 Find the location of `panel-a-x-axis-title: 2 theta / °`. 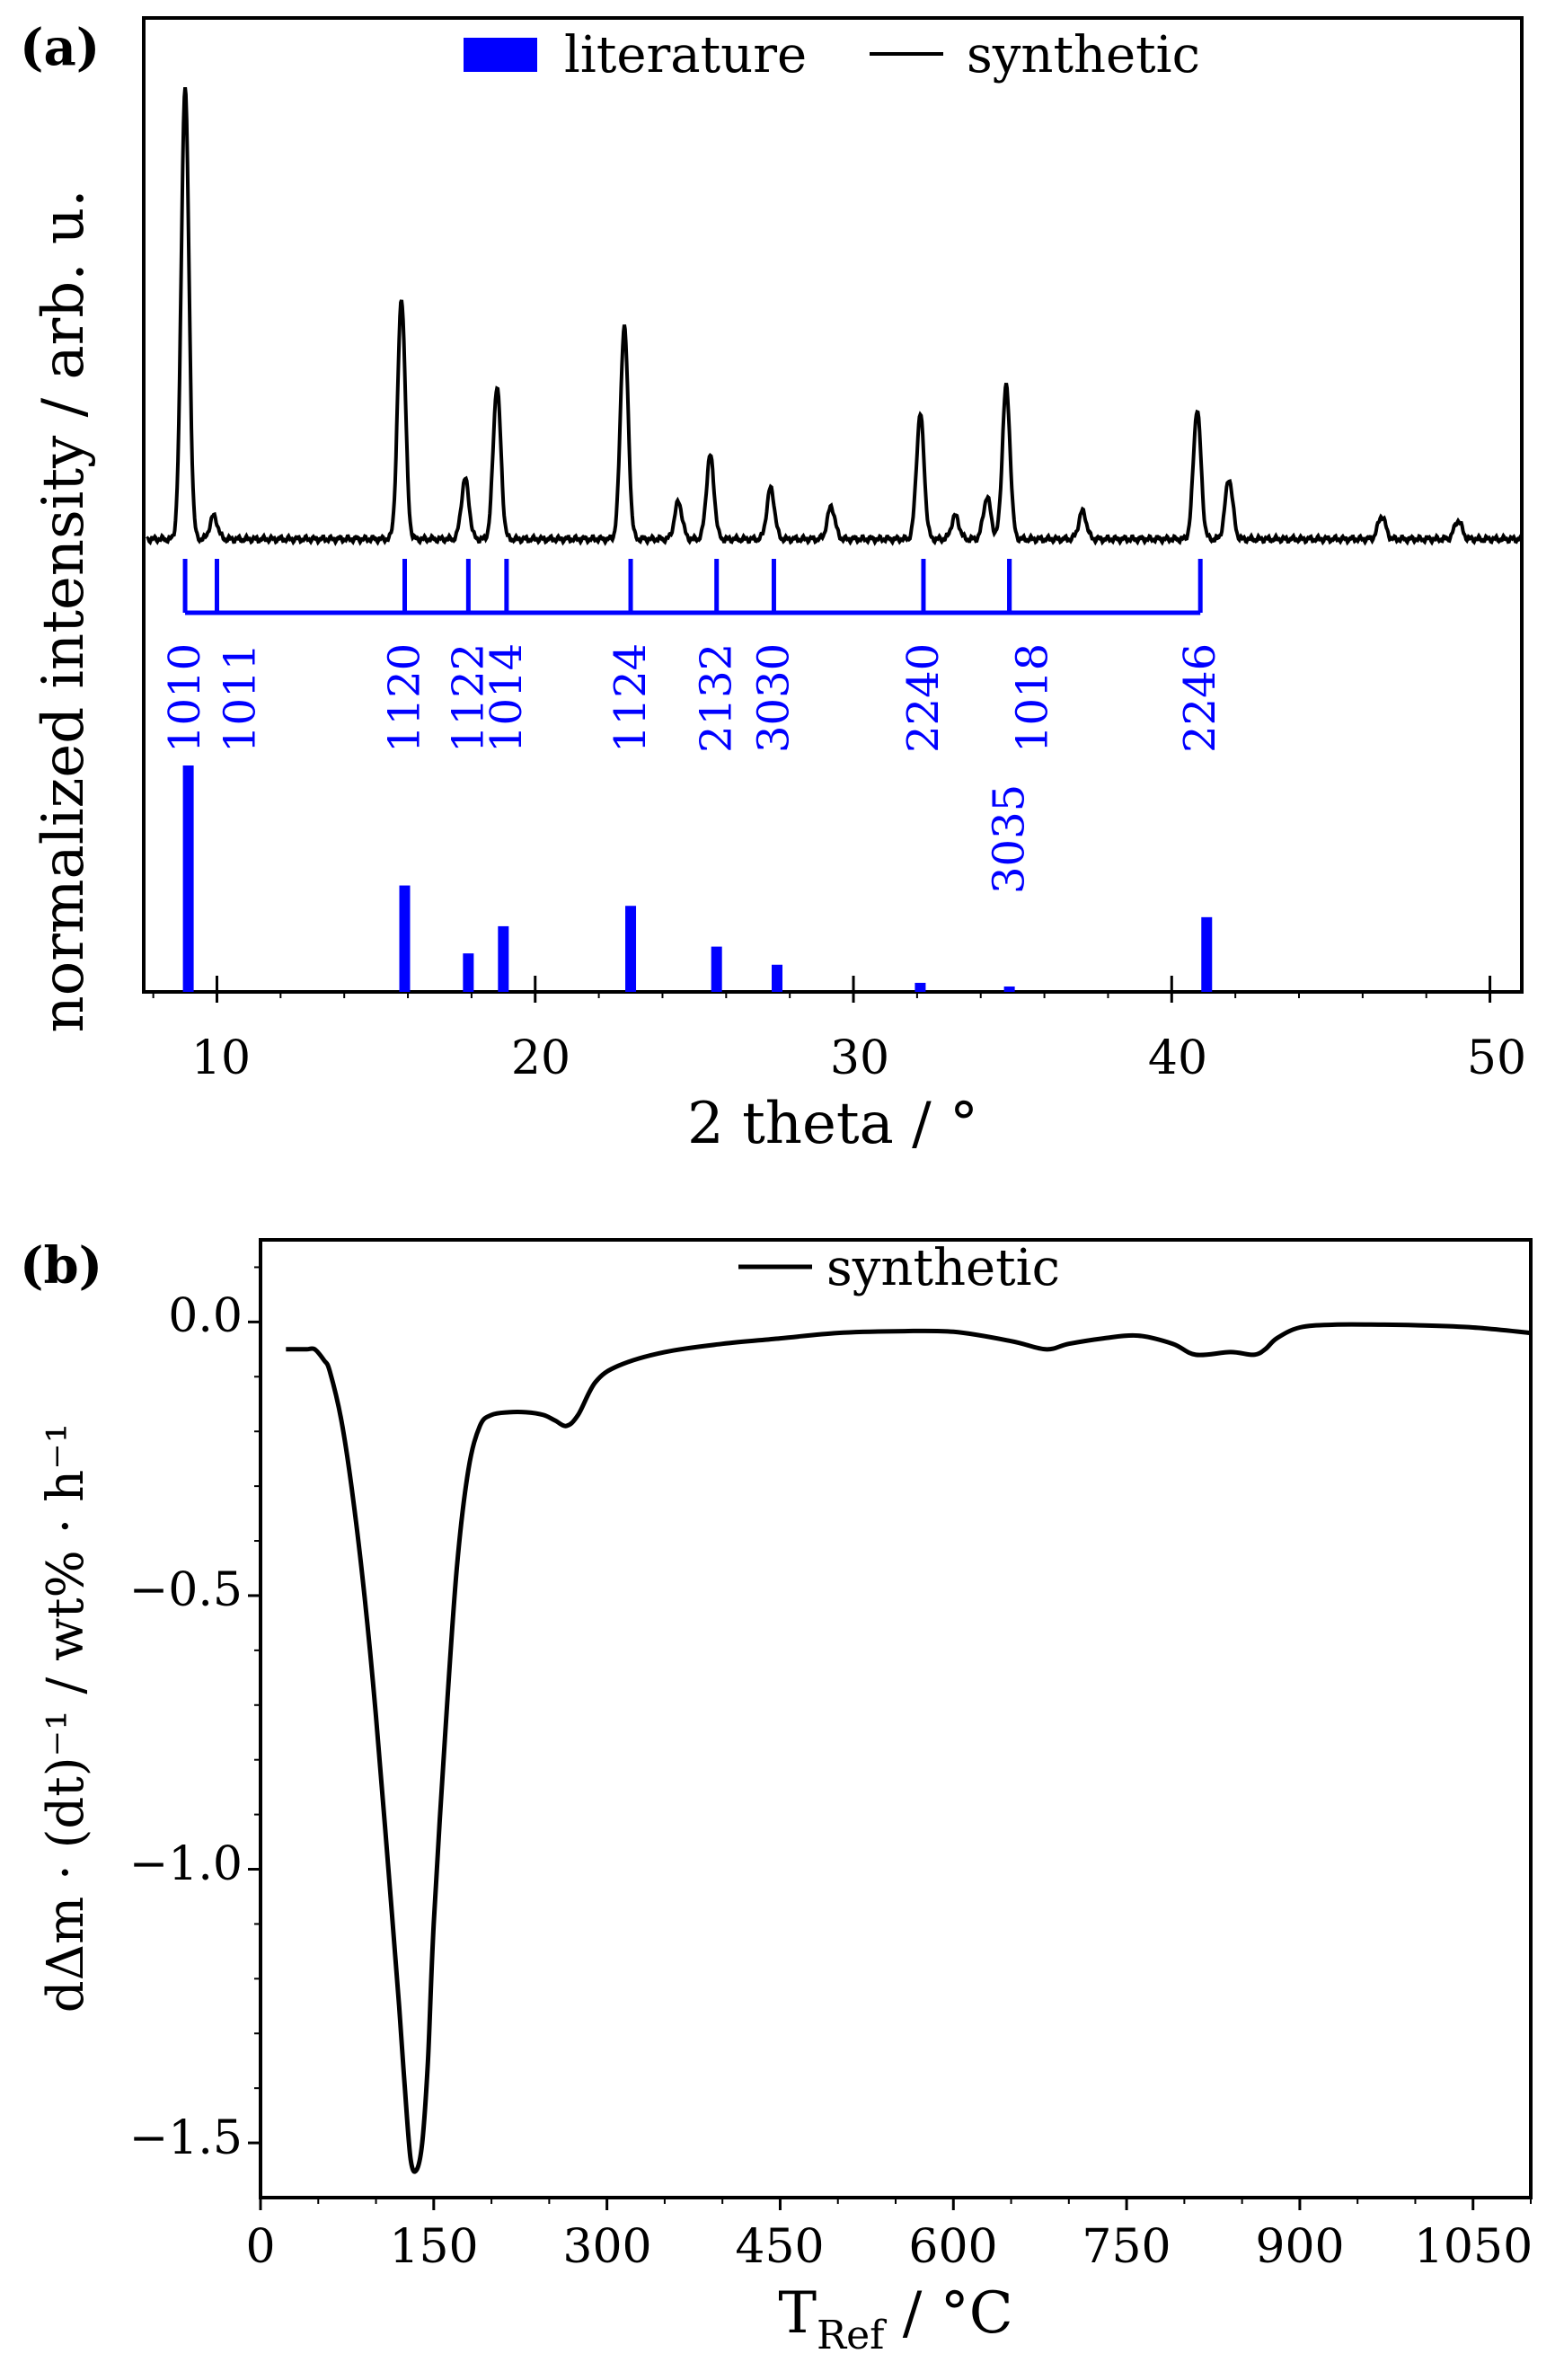

panel-a-x-axis-title: 2 theta / ° is located at coordinates (832, 1124).